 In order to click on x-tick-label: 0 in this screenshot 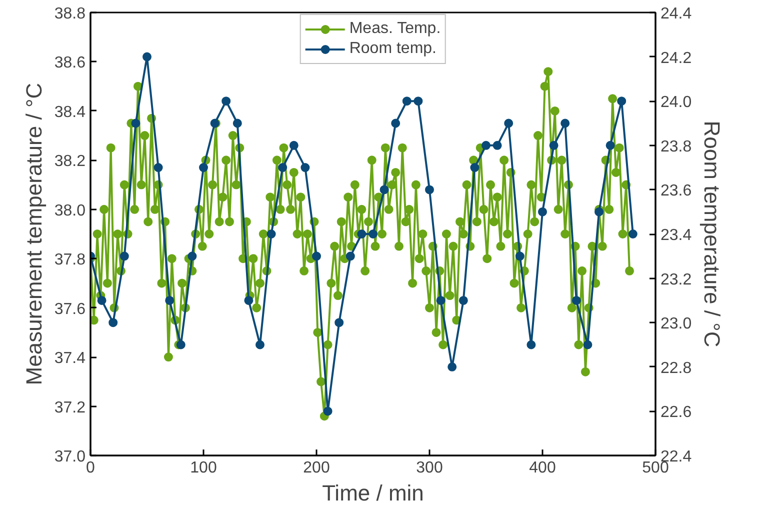, I will do `click(91, 468)`.